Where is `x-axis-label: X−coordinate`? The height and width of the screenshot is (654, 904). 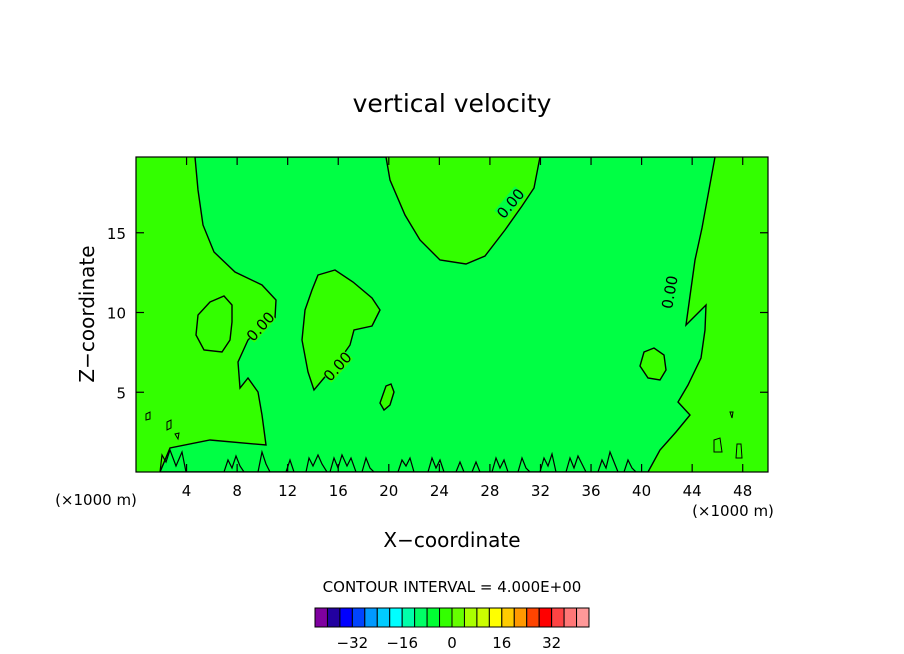
x-axis-label: X−coordinate is located at coordinates (451, 540).